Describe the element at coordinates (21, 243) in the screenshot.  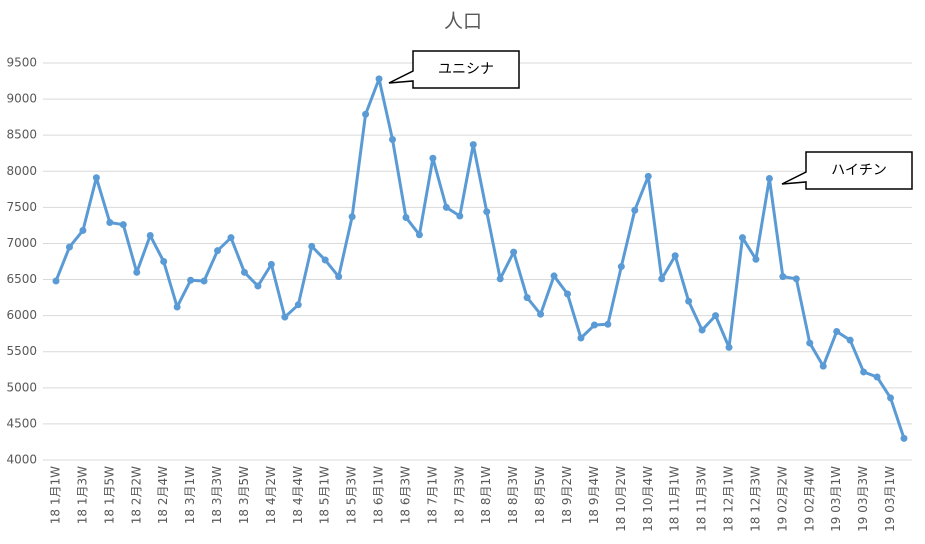
I see `y-tick-label: 7000` at that location.